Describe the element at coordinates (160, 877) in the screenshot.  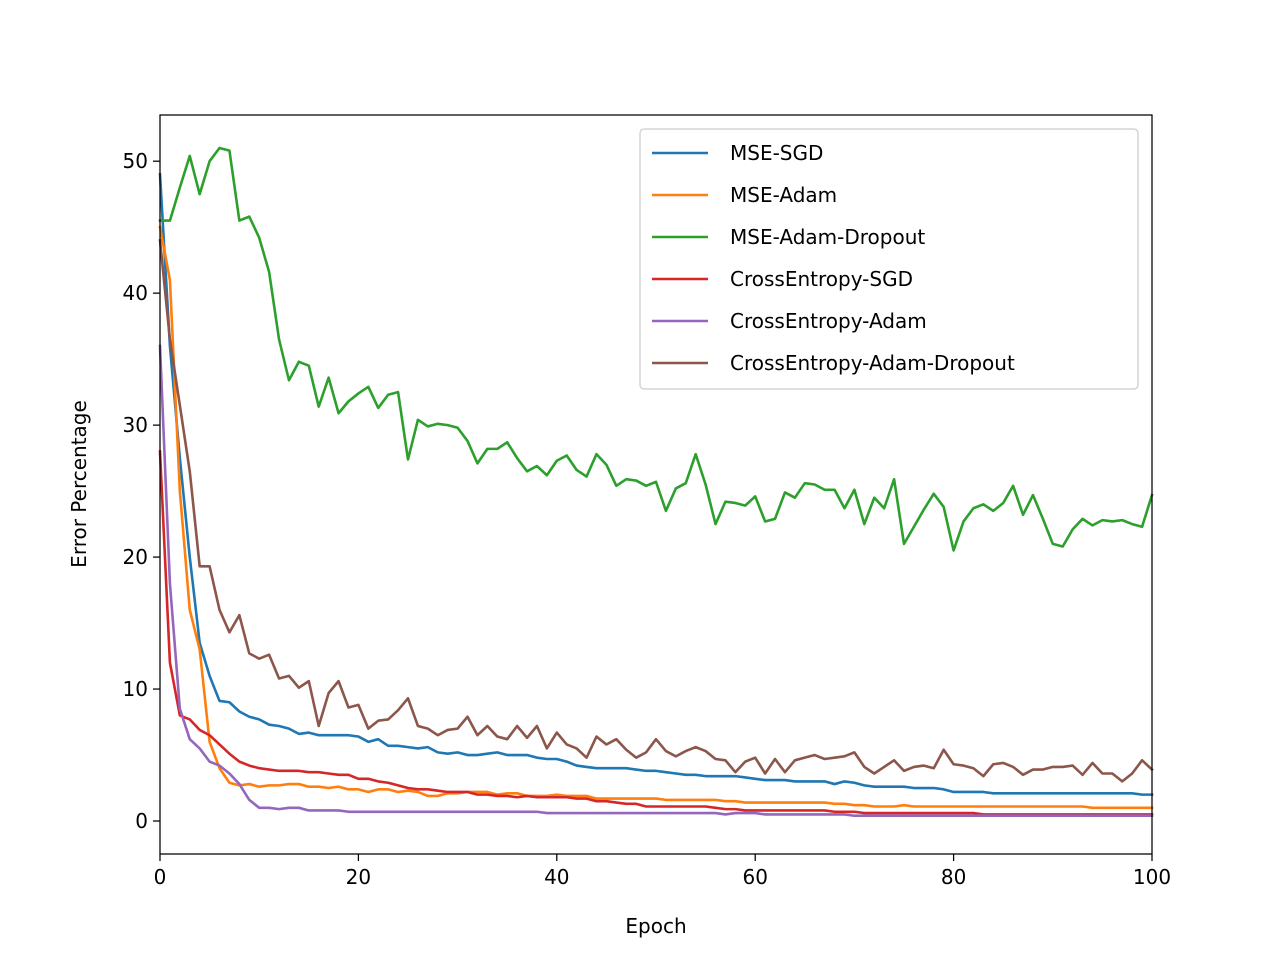
I see `x-tick-label-0: 0` at that location.